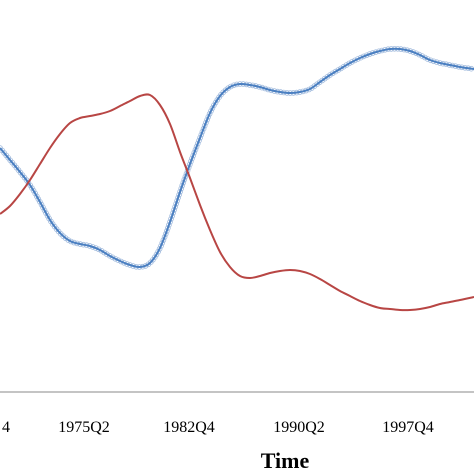 The height and width of the screenshot is (474, 474). Describe the element at coordinates (6, 427) in the screenshot. I see `x-tick-label: 4` at that location.